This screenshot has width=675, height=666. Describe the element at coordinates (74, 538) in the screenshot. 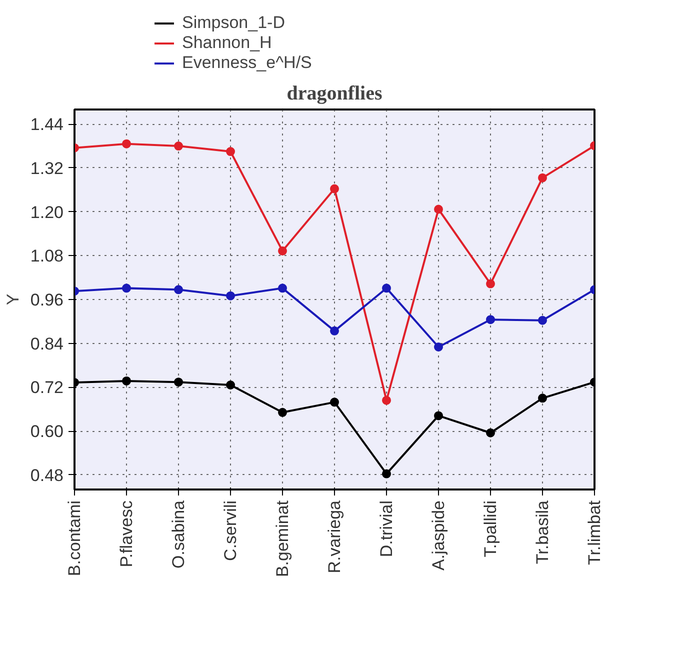

I see `x-tick-label: B.contami` at that location.